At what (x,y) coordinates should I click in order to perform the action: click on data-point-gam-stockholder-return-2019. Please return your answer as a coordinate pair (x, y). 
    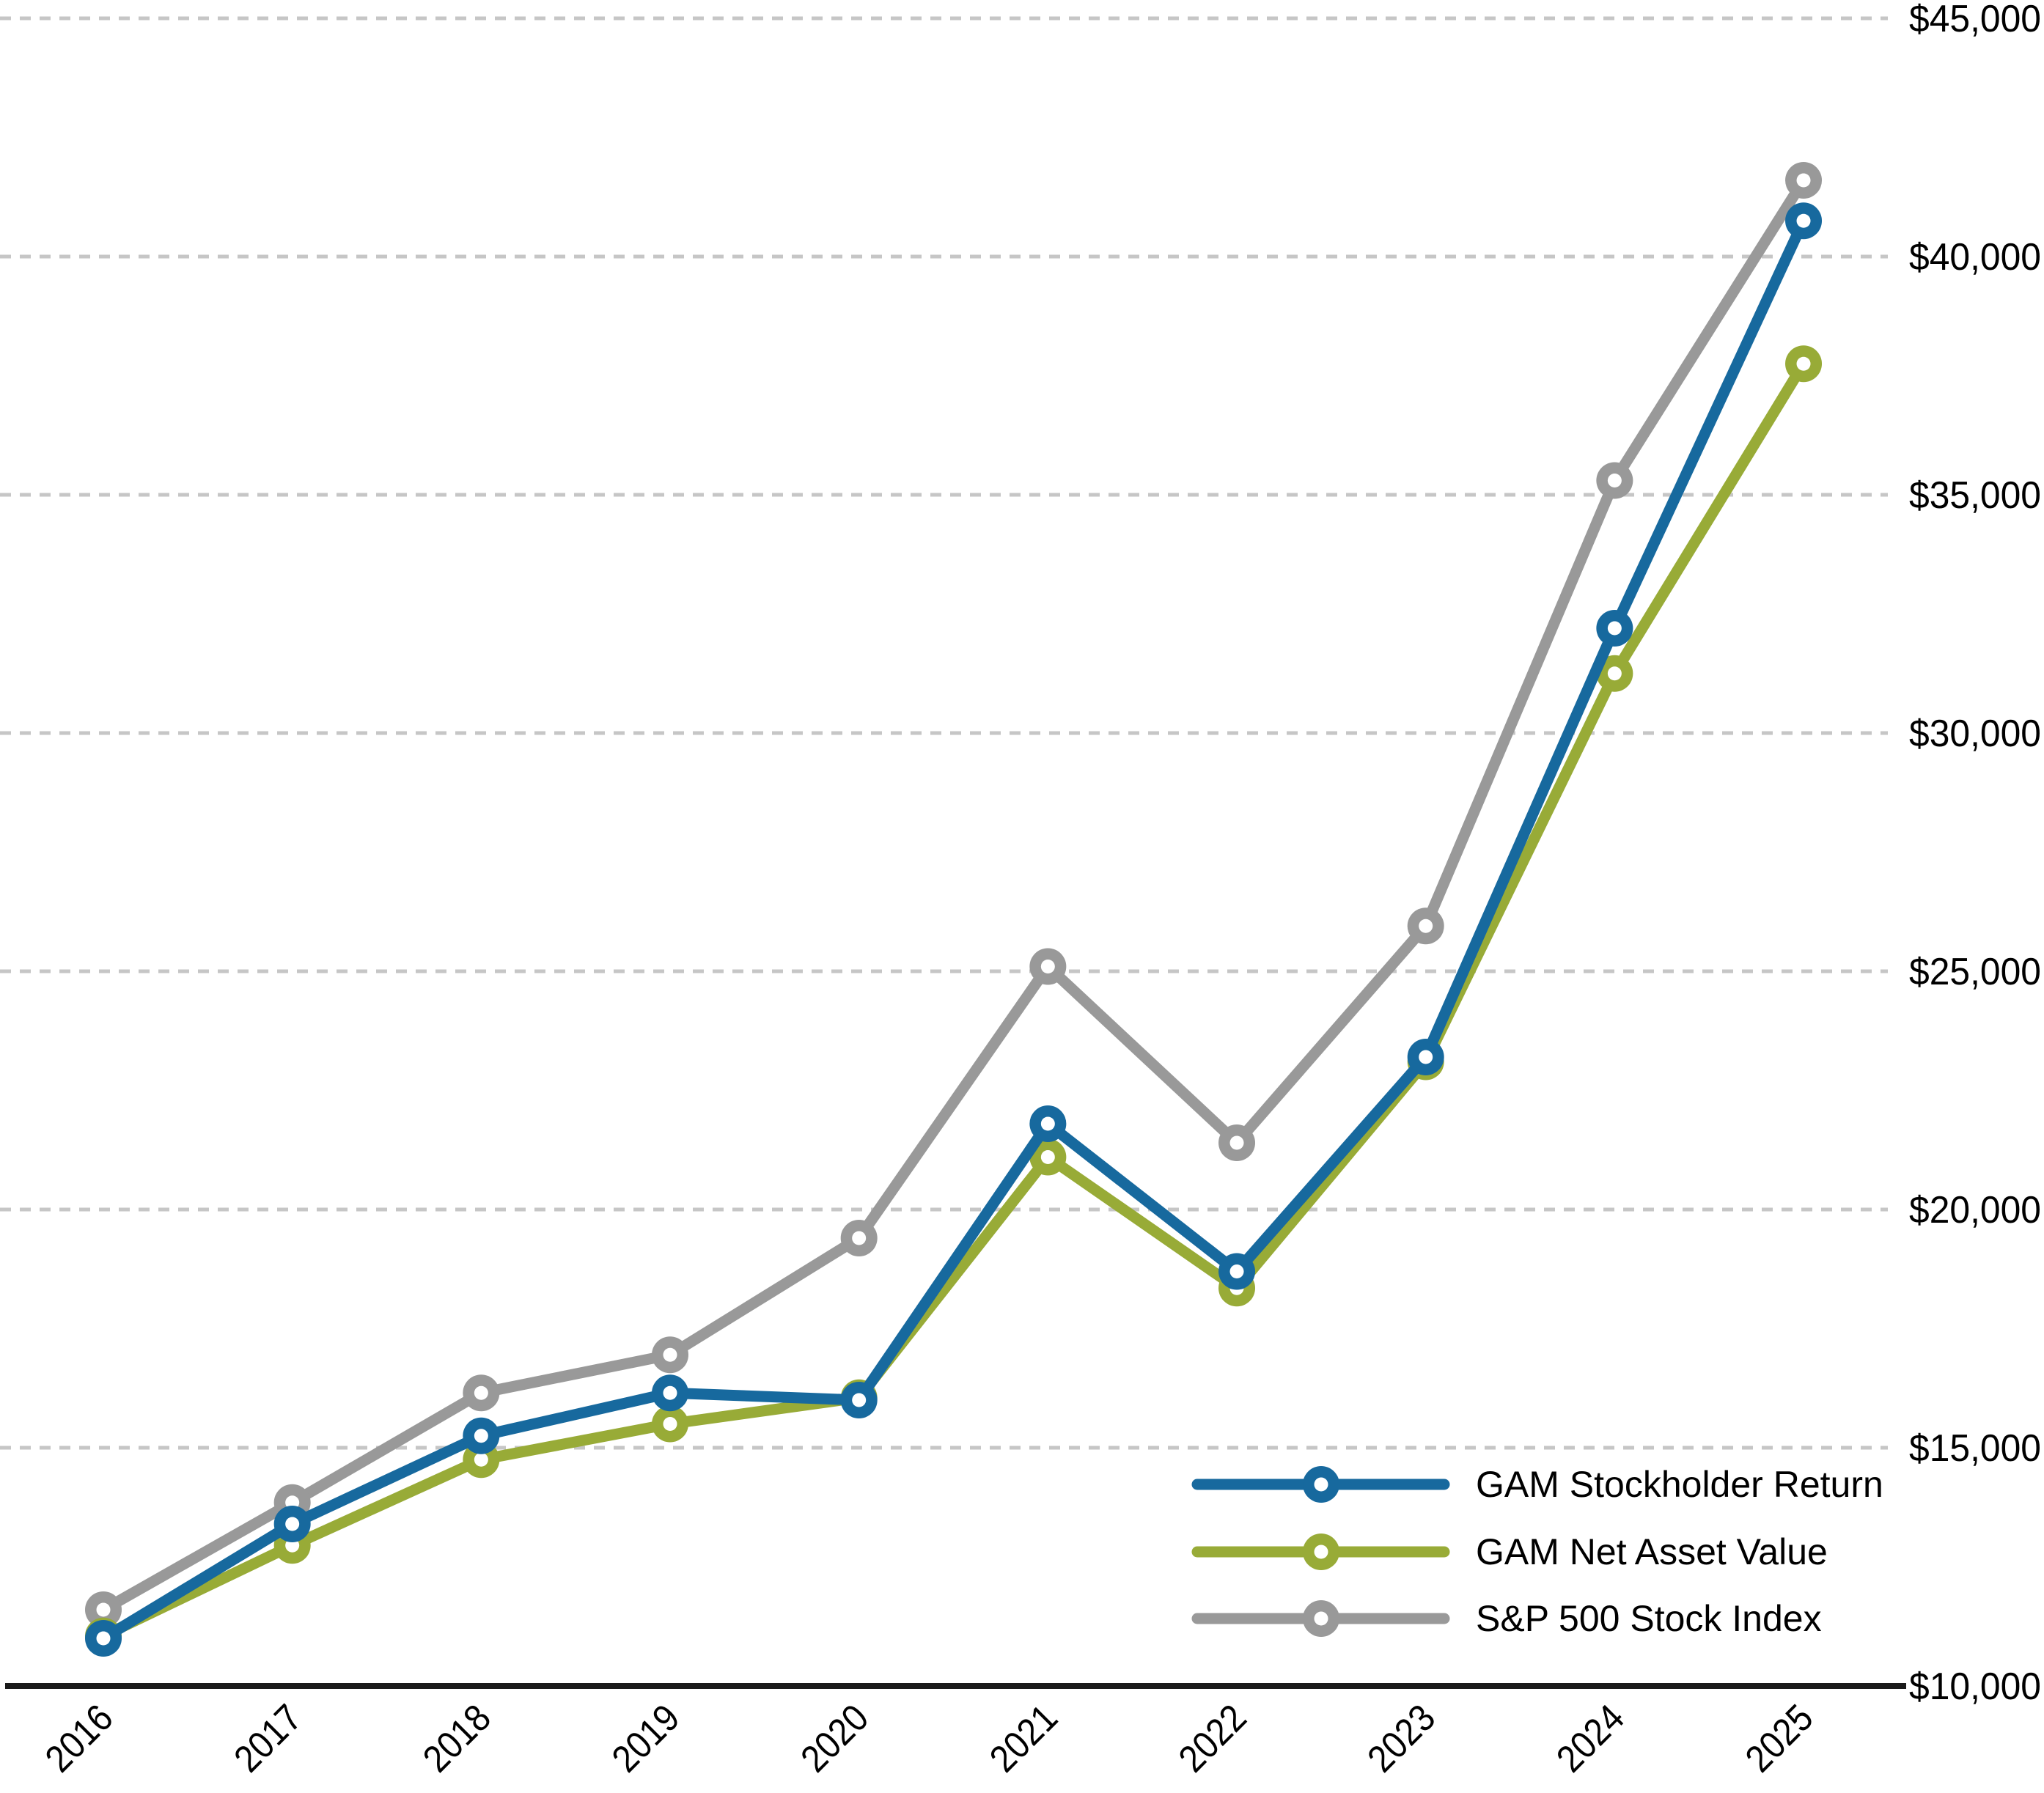
    Looking at the image, I should click on (671, 1393).